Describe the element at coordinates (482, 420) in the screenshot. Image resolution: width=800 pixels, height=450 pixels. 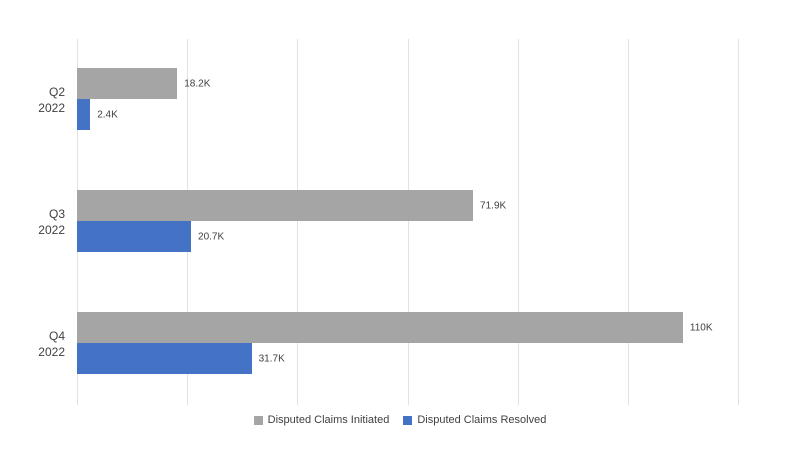
I see `legend-label: Disputed Claims Resolved` at that location.